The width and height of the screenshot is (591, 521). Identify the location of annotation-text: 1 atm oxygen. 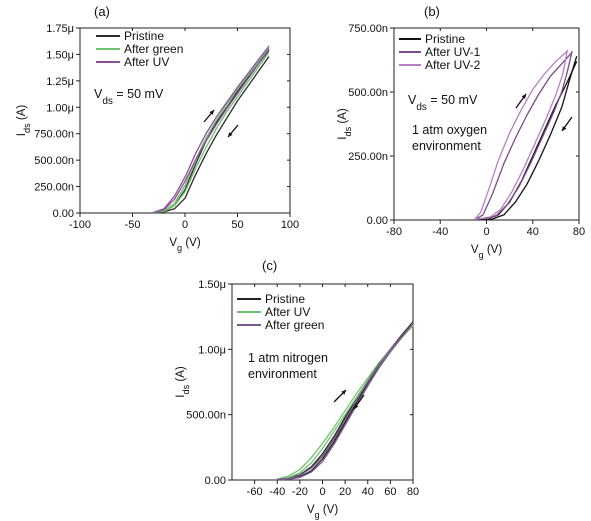
(449, 130).